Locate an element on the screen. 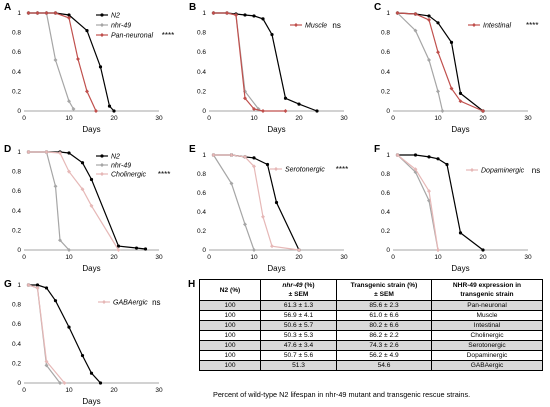 Image resolution: width=550 pixels, height=407 pixels. table-row: 100 50.7 ± 5.6 56.2 ± 4.9 Dopaminergic is located at coordinates (371, 355).